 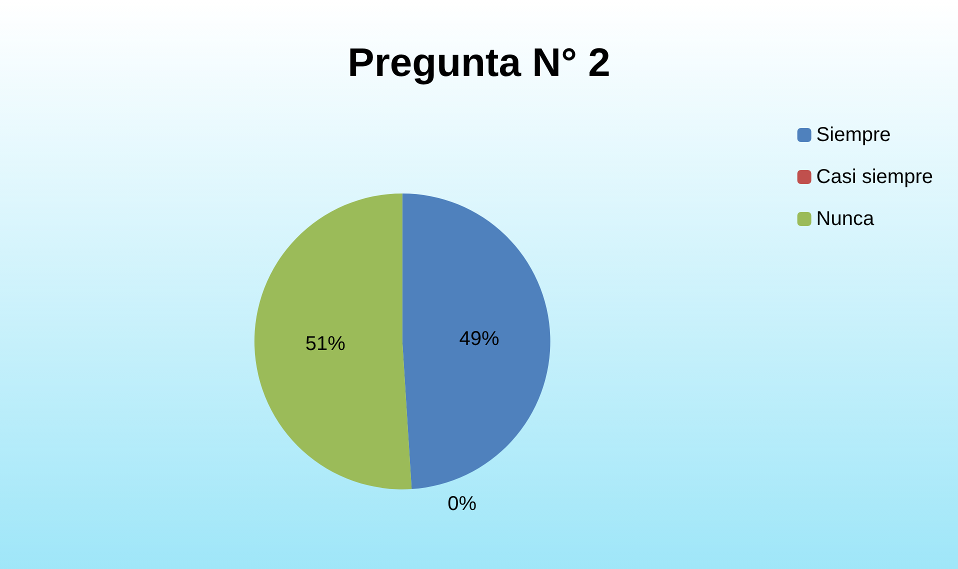 I want to click on data-label: 51%, so click(x=325, y=343).